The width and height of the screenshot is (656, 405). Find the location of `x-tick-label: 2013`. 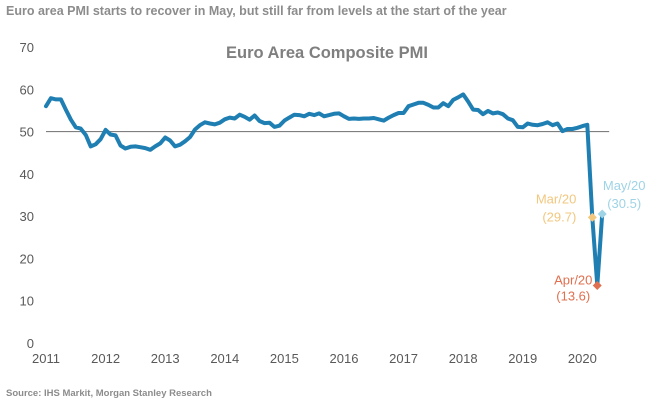

x-tick-label: 2013 is located at coordinates (165, 358).